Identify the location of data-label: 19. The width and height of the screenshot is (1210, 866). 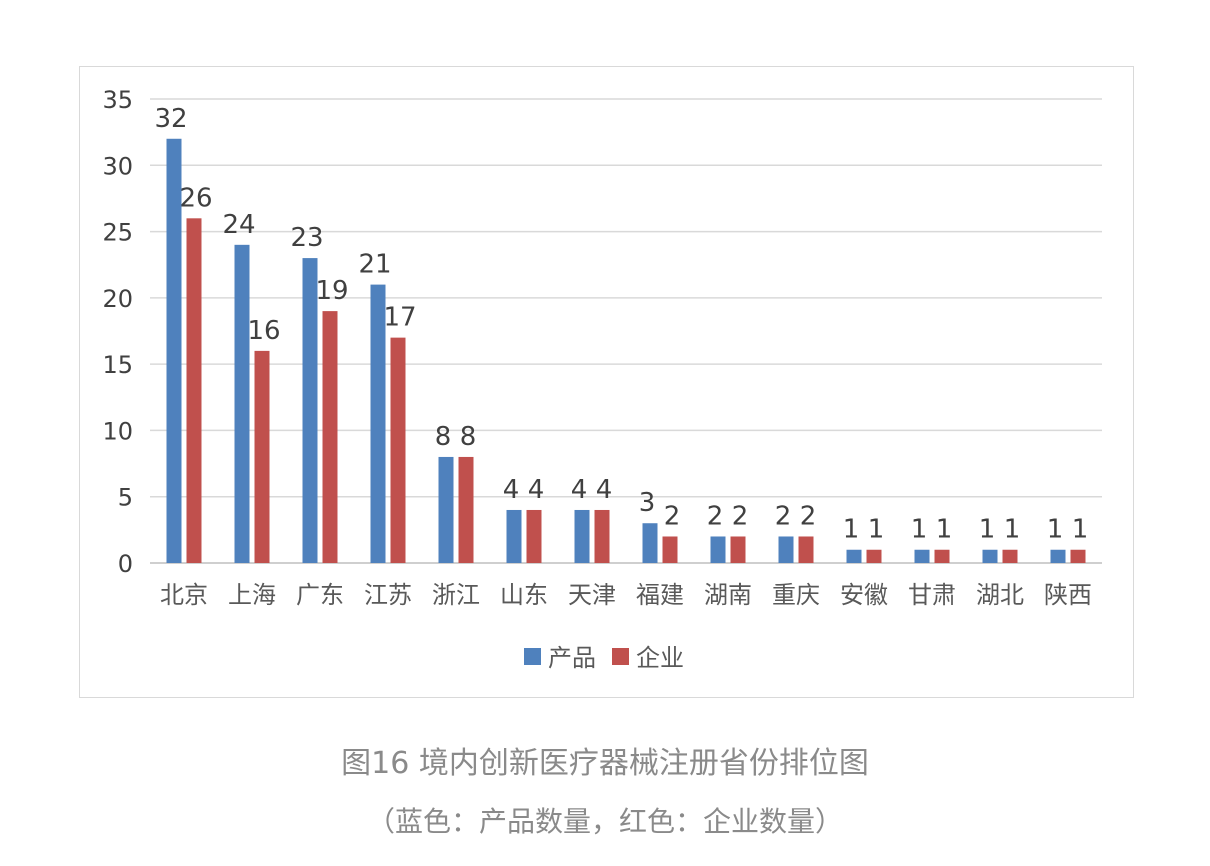
(331, 291).